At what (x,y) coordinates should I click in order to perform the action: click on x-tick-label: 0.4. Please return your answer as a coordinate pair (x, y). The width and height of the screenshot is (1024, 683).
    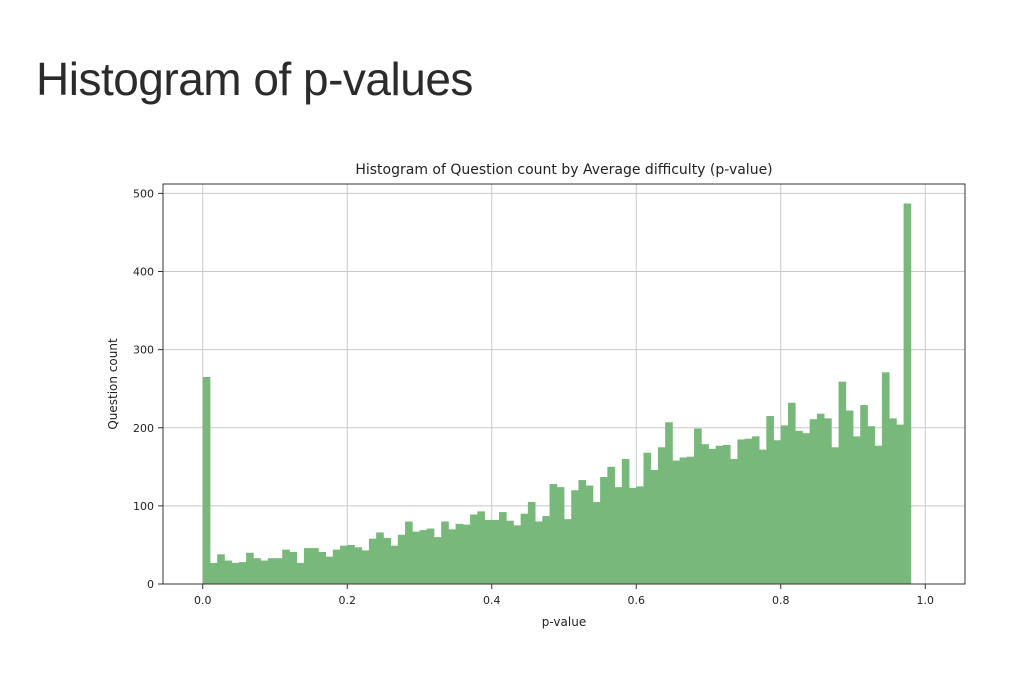
    Looking at the image, I should click on (492, 600).